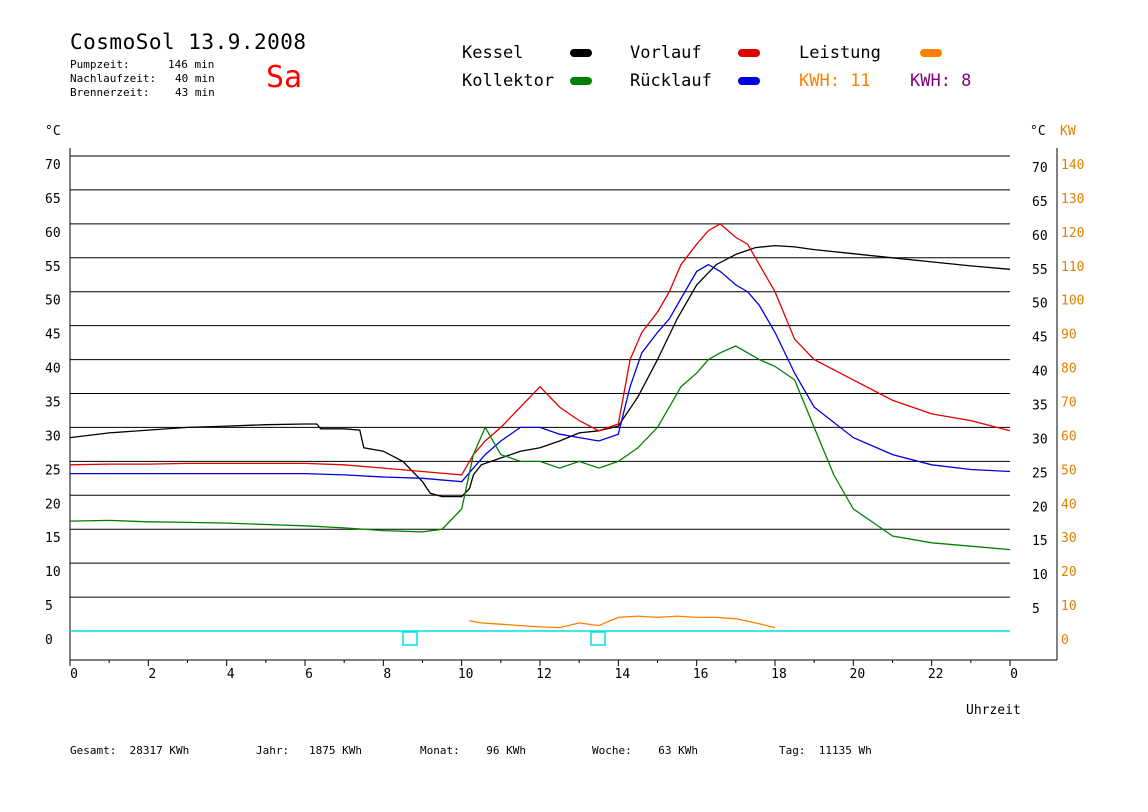  What do you see at coordinates (1069, 335) in the screenshot?
I see `y2-tick-label: 90` at bounding box center [1069, 335].